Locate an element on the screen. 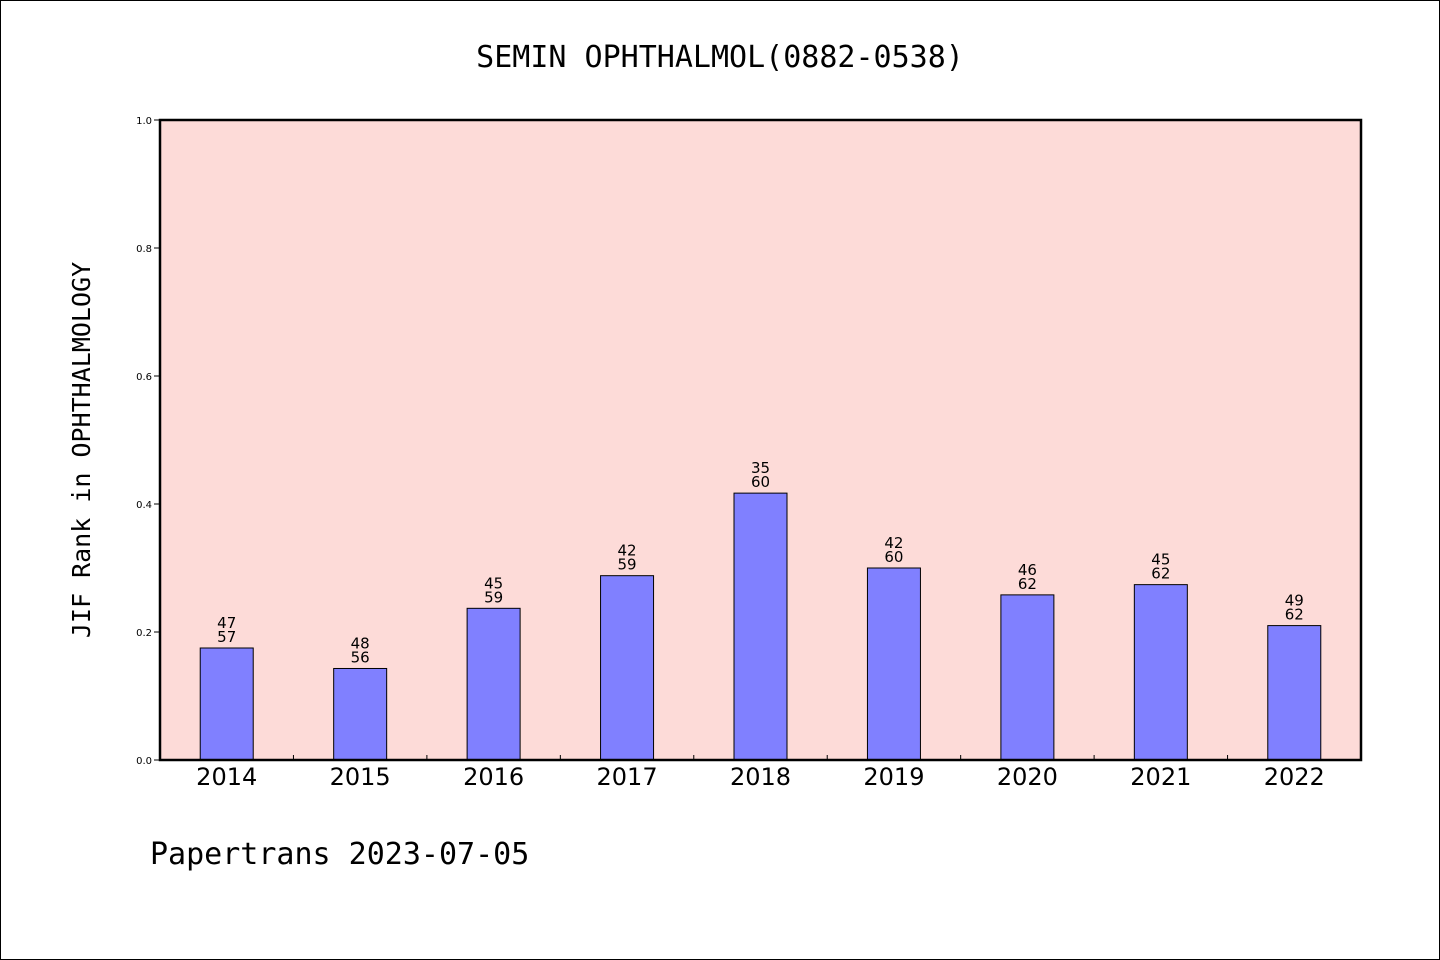 This screenshot has width=1440, height=960. bar-2020 is located at coordinates (1027, 677).